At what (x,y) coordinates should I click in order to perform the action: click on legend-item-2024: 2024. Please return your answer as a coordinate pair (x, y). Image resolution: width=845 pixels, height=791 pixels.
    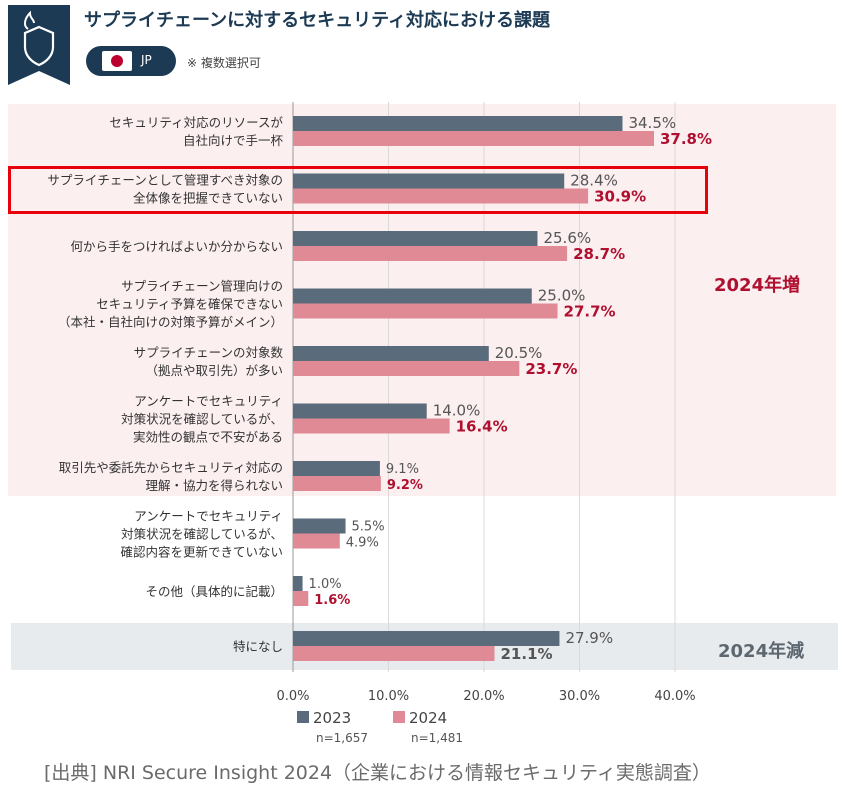
    Looking at the image, I should click on (420, 718).